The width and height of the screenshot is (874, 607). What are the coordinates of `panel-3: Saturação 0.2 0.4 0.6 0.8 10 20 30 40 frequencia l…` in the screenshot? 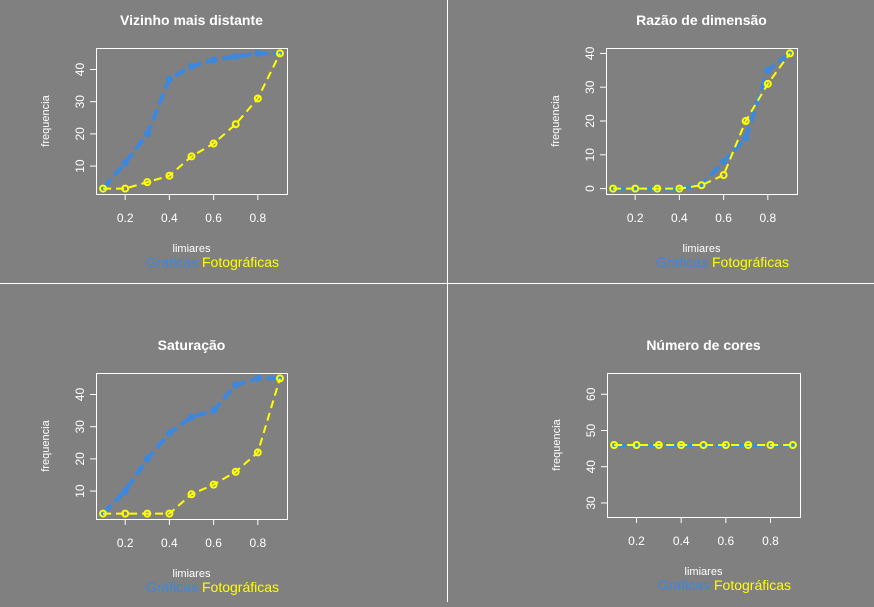 It's located at (164, 466).